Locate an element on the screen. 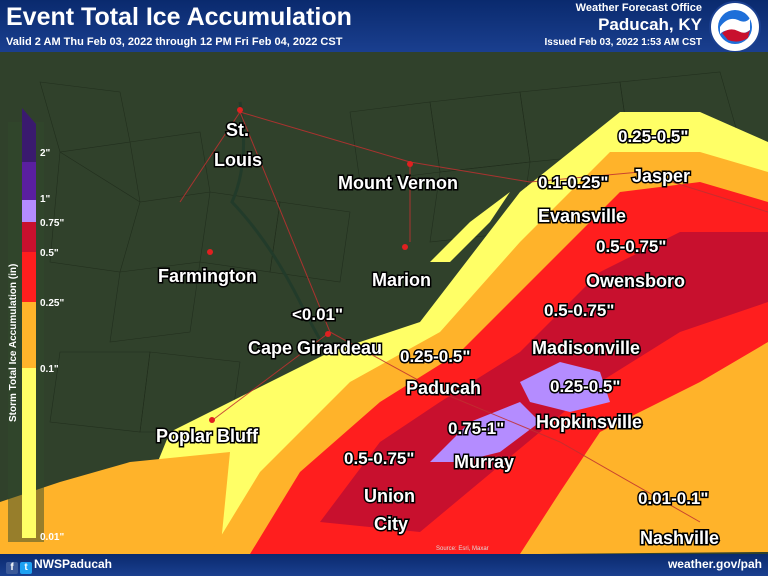 The image size is (768, 576). legend-tick-05in: 0.5" is located at coordinates (49, 253).